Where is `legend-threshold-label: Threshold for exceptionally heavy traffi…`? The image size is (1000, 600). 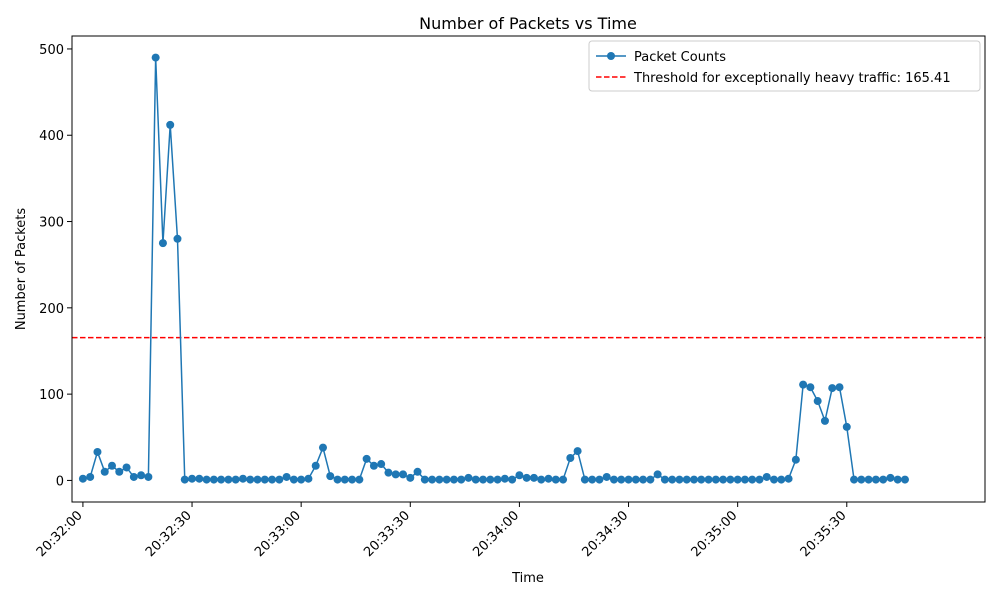
legend-threshold-label: Threshold for exceptionally heavy traffi… is located at coordinates (792, 78).